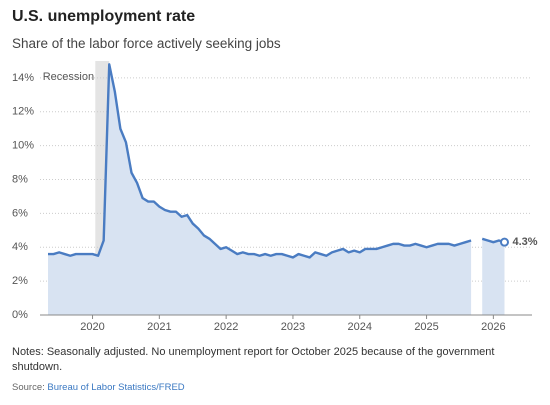 The height and width of the screenshot is (405, 550). What do you see at coordinates (20, 247) in the screenshot?
I see `y-tick-label: 4%` at bounding box center [20, 247].